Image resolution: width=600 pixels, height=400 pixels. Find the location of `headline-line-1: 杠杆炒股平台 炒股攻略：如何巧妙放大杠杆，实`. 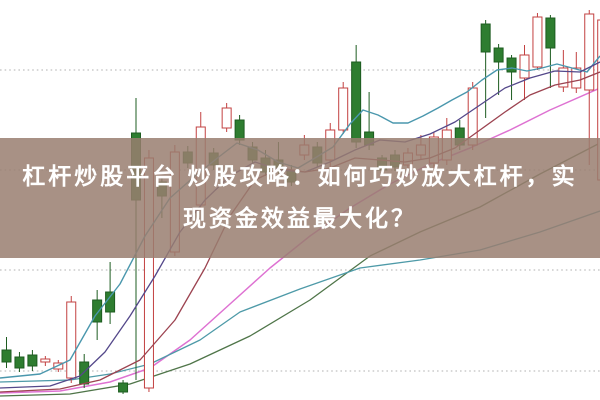

headline-line-1: 杠杆炒股平台 炒股攻略：如何巧妙放大杠杆，实 is located at coordinates (300, 176).